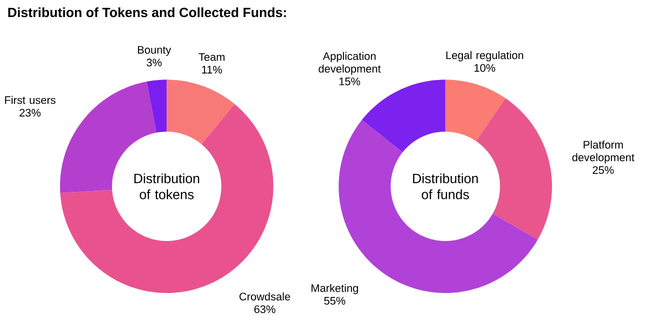 This screenshot has width=649, height=329. What do you see at coordinates (30, 100) in the screenshot?
I see `slice-label: First users` at bounding box center [30, 100].